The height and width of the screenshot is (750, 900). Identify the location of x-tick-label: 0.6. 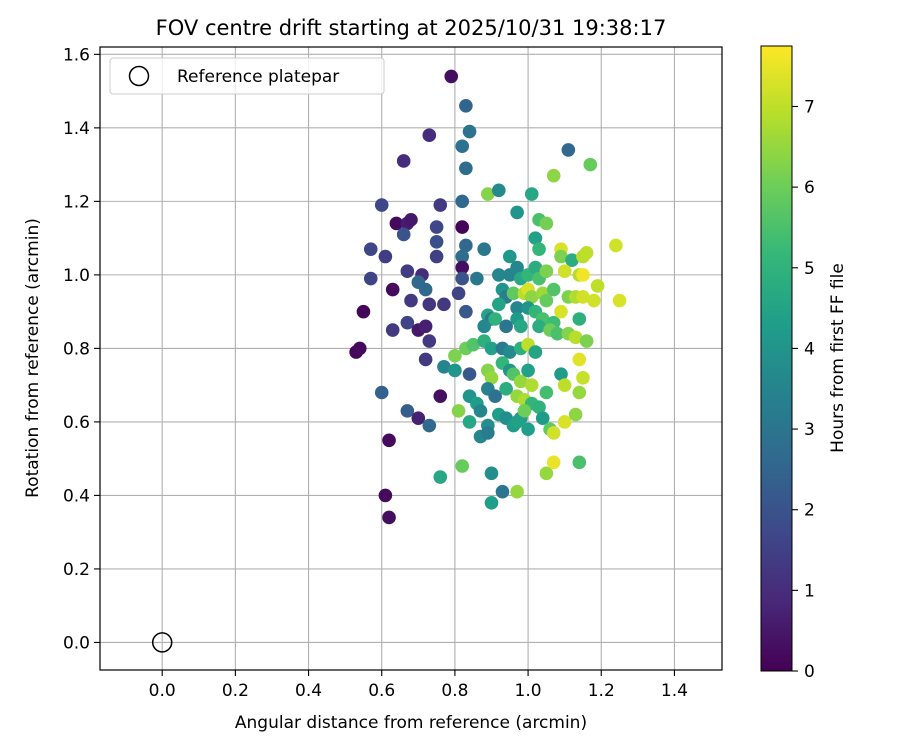
(381, 691).